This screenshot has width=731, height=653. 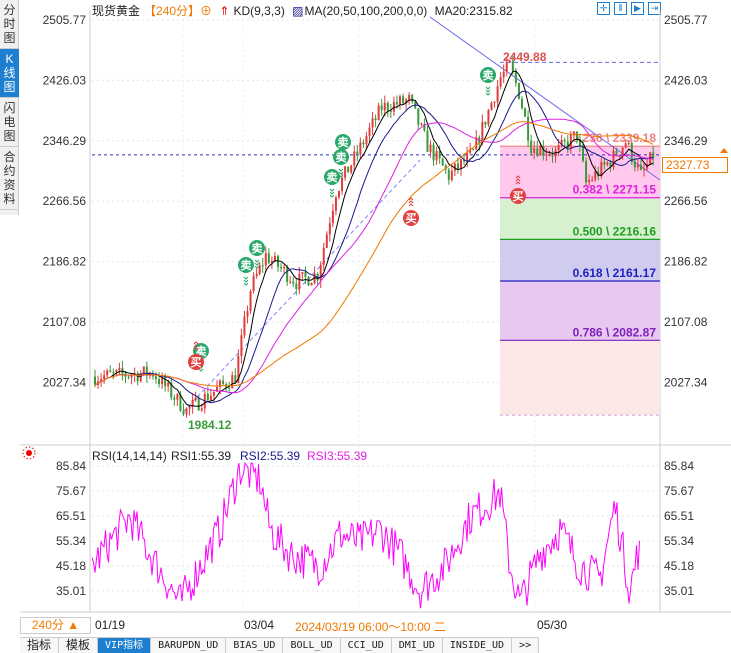 I want to click on tab-boll: BOLL_UD, so click(x=312, y=645).